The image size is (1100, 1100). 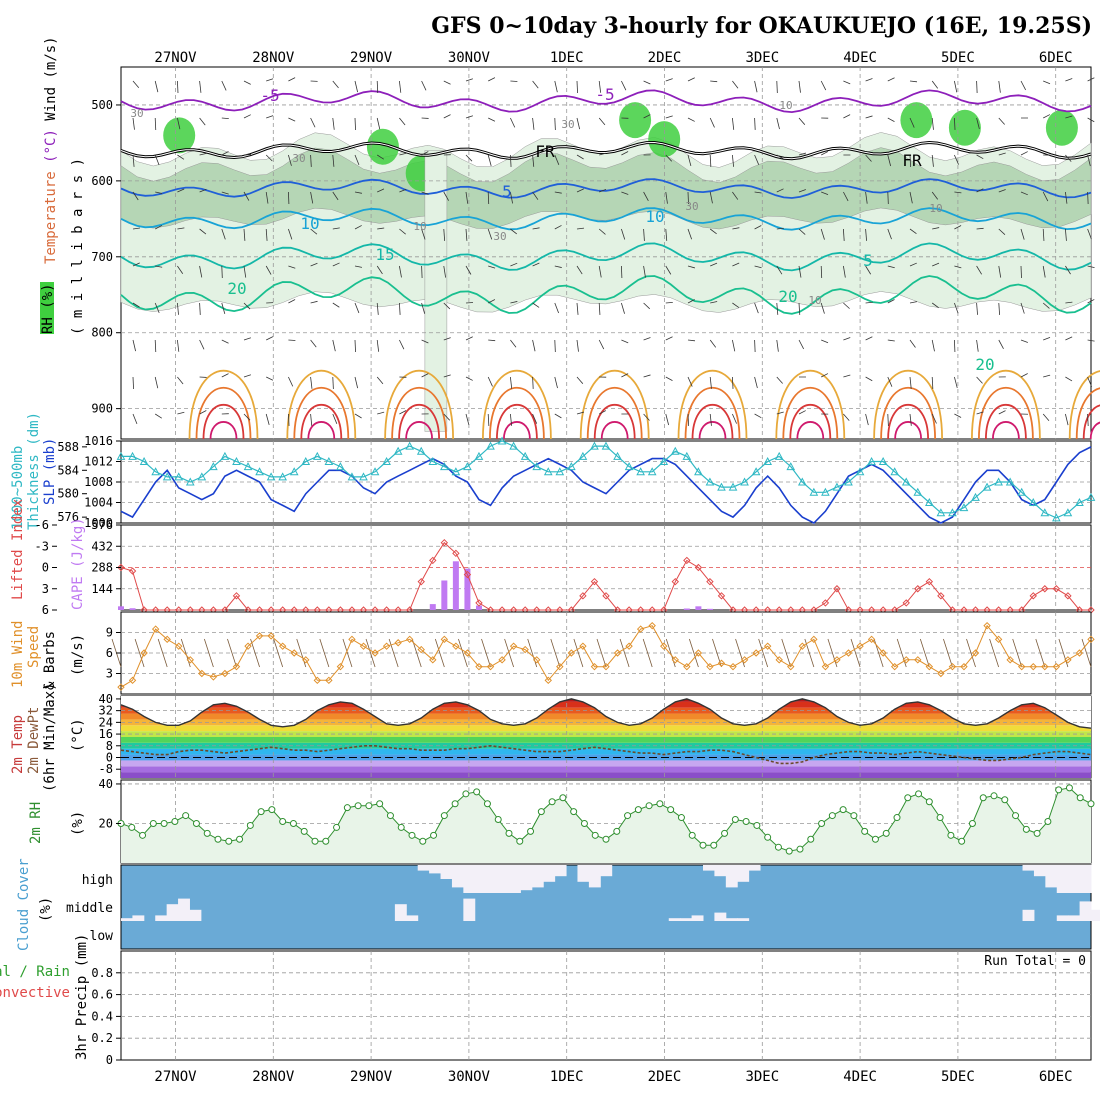 I want to click on tick-label: 700, so click(x=102, y=257).